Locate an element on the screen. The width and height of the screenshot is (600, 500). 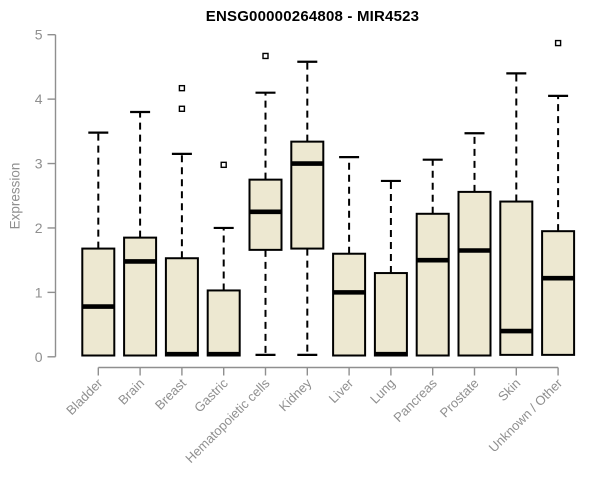
outlier-gastric is located at coordinates (223, 165).